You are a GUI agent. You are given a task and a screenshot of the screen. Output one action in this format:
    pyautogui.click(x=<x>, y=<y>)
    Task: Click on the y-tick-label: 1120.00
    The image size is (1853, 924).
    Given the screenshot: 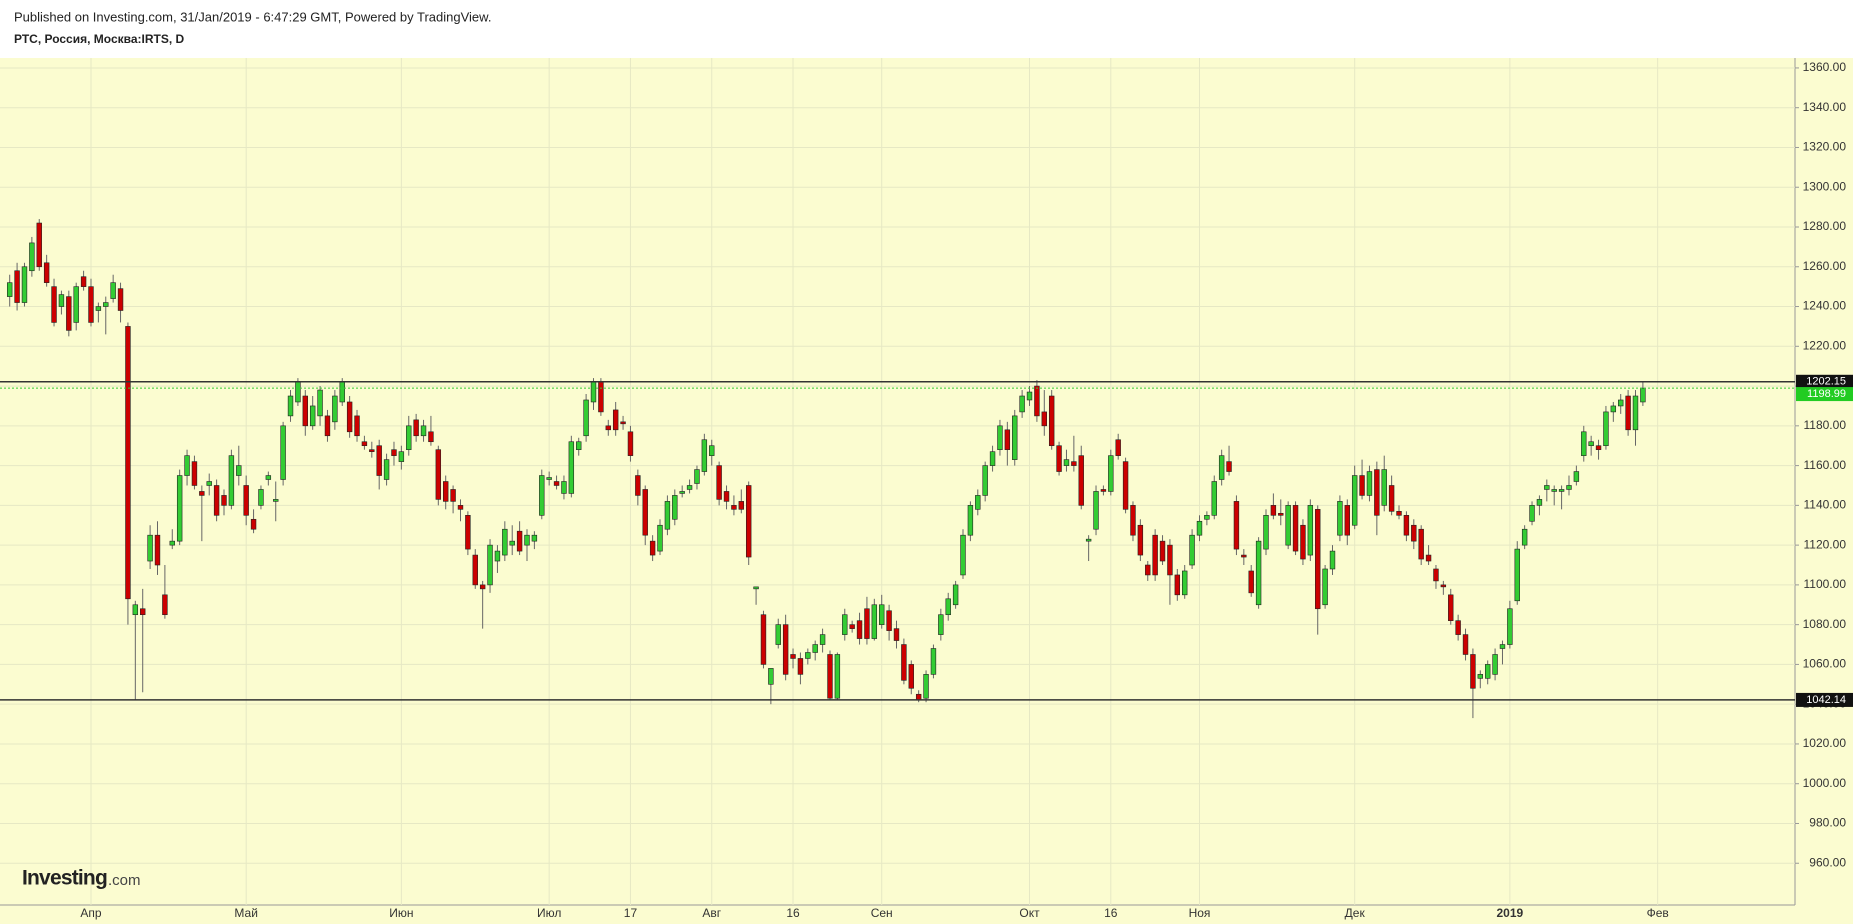 What is the action you would take?
    pyautogui.click(x=1825, y=544)
    